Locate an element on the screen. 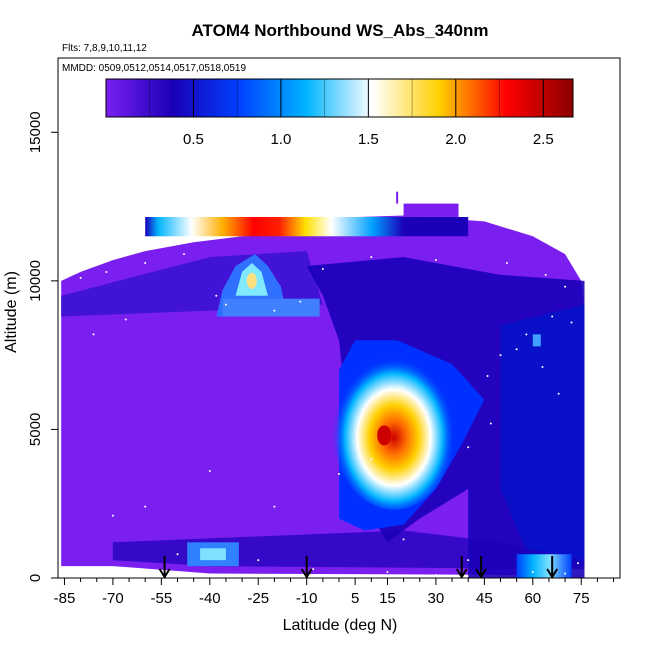  x-tick-label: -85 is located at coordinates (65, 598).